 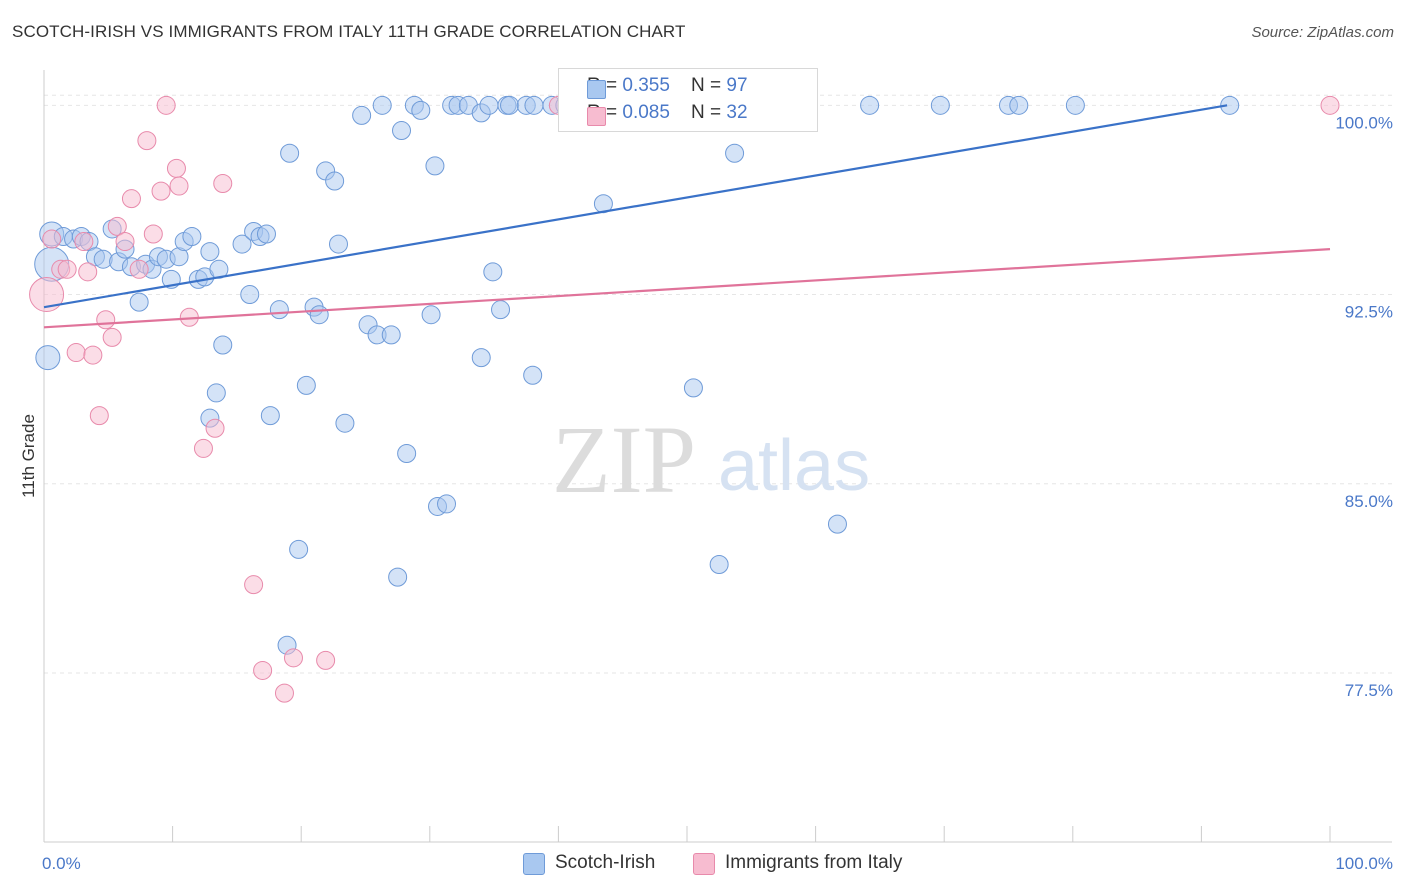 I want to click on scotch-irish-legend-swatch, so click(x=534, y=864).